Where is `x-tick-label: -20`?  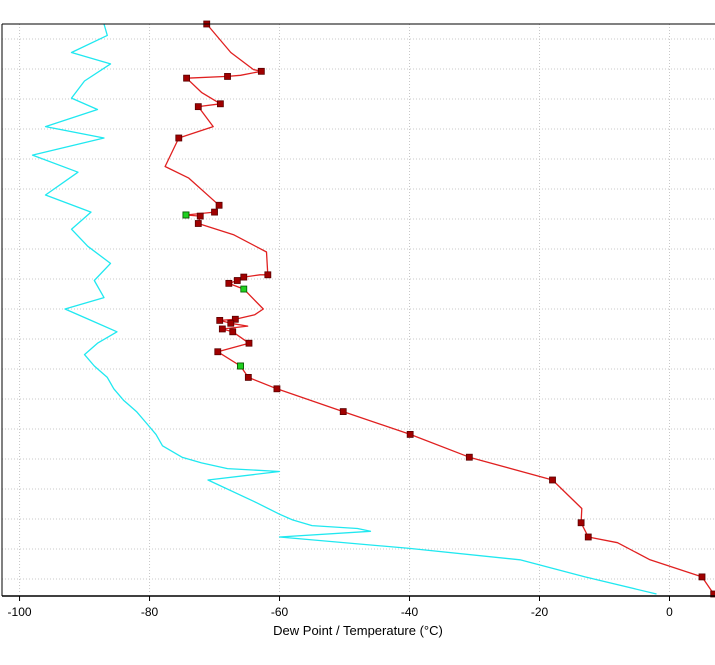 x-tick-label: -20 is located at coordinates (540, 612).